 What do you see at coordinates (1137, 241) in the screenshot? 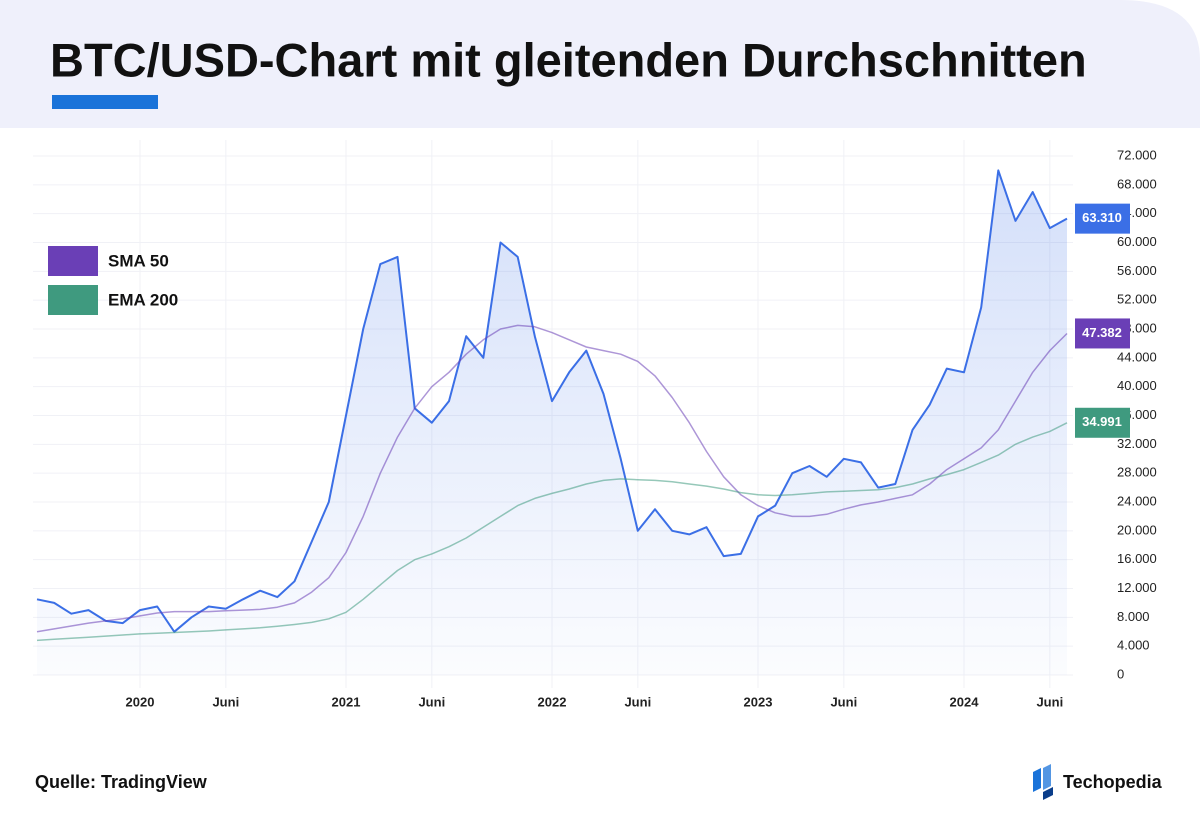
I see `y-tick-label: 60.000` at bounding box center [1137, 241].